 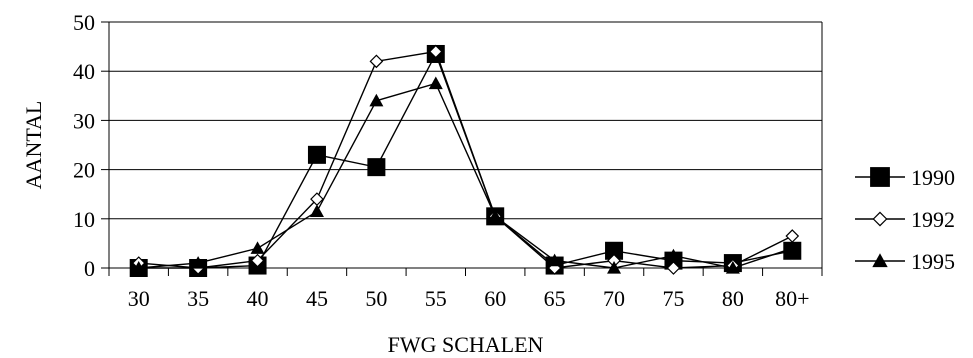 What do you see at coordinates (317, 298) in the screenshot?
I see `x-tick-label: 45` at bounding box center [317, 298].